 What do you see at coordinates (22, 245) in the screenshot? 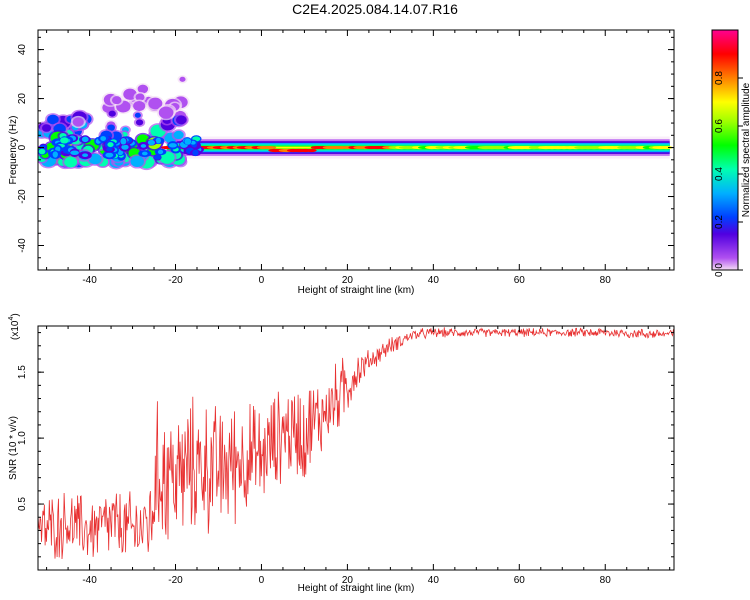
I see `spectrogram-y-tick-label: -40` at bounding box center [22, 245].